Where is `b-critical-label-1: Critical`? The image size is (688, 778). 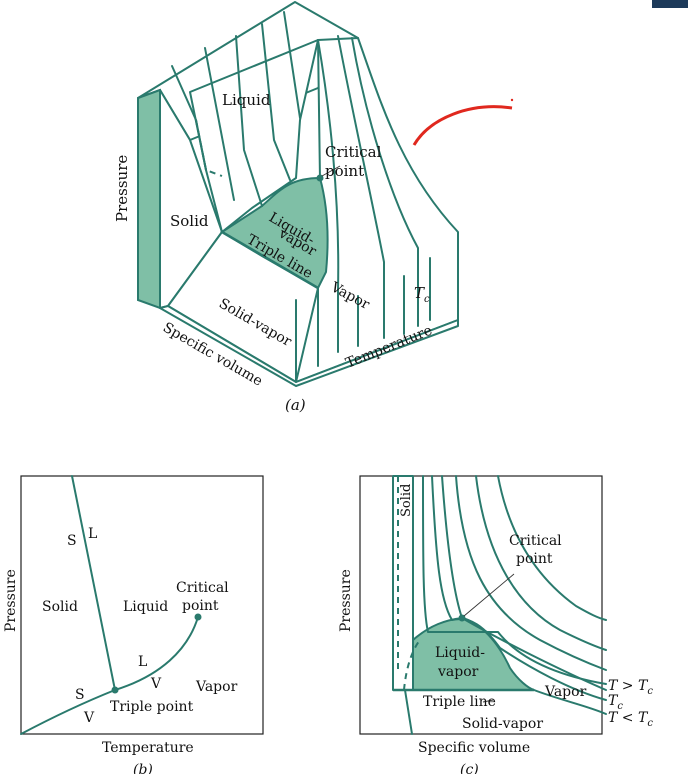
b-critical-label-1: Critical is located at coordinates (202, 588).